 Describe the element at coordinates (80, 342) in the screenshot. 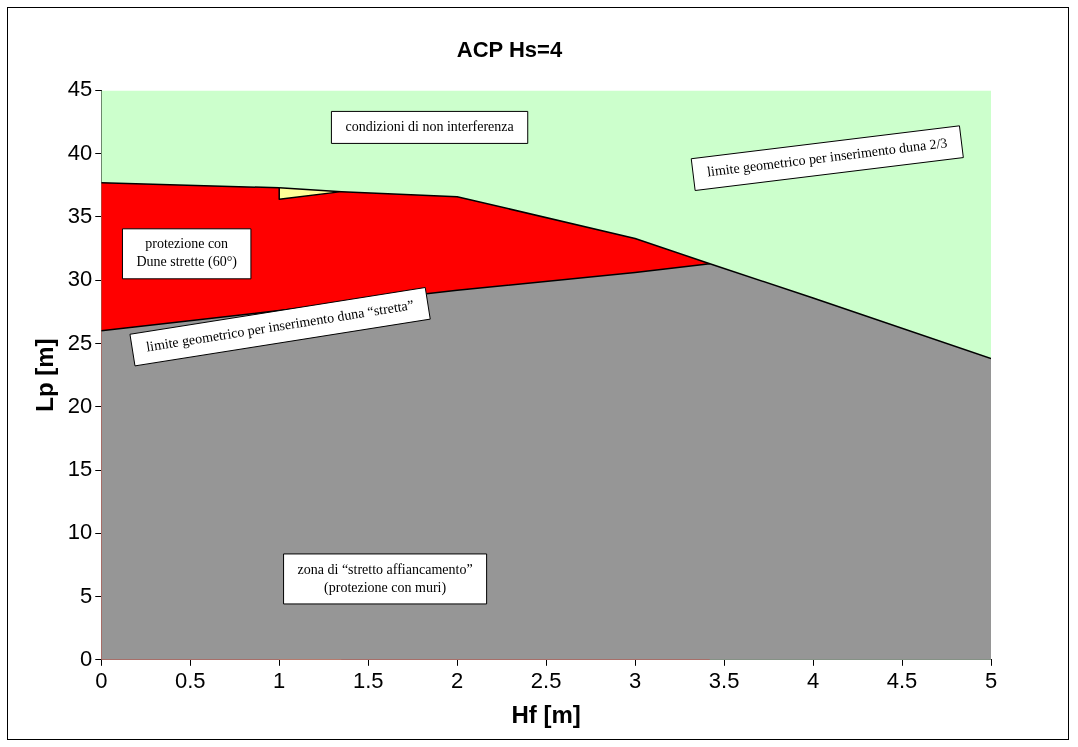

I see `y-tick-label: 25` at that location.